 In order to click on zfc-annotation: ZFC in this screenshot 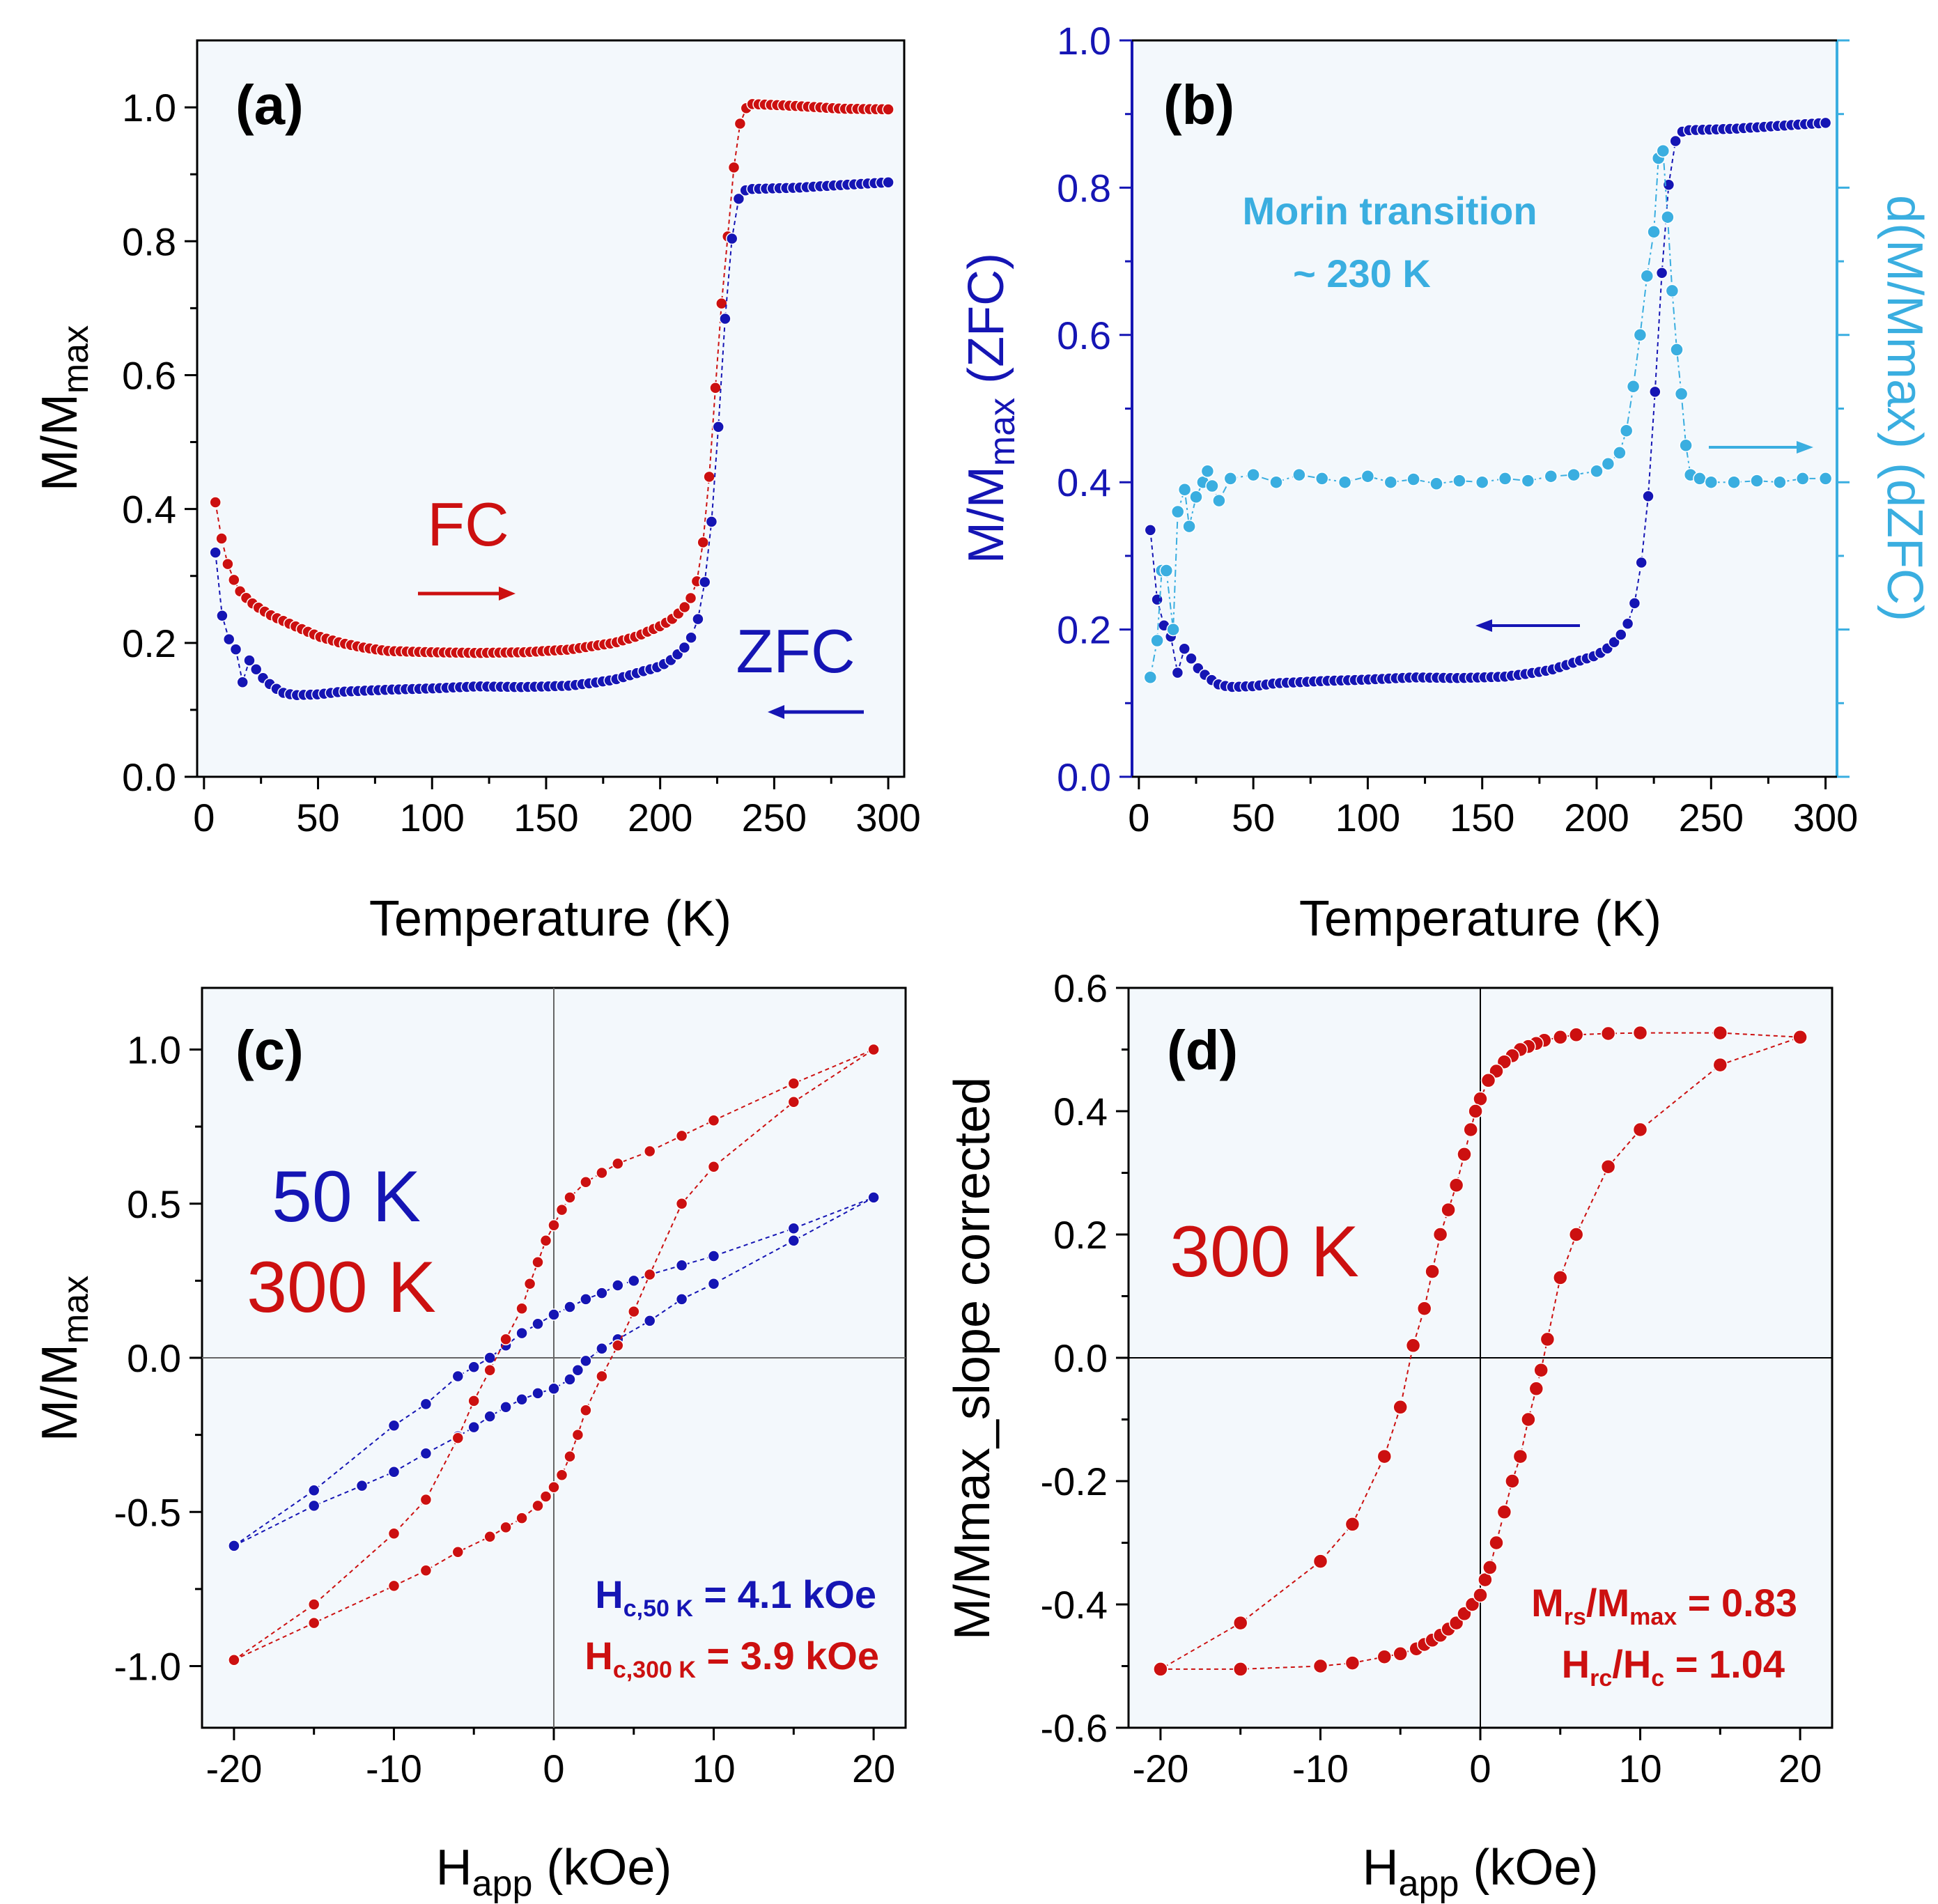, I will do `click(795, 651)`.